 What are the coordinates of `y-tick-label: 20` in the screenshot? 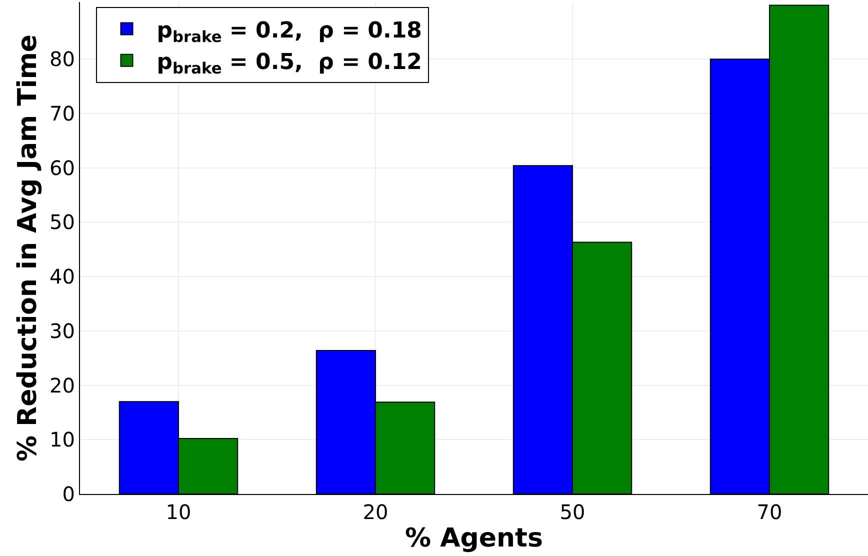 It's located at (62, 385).